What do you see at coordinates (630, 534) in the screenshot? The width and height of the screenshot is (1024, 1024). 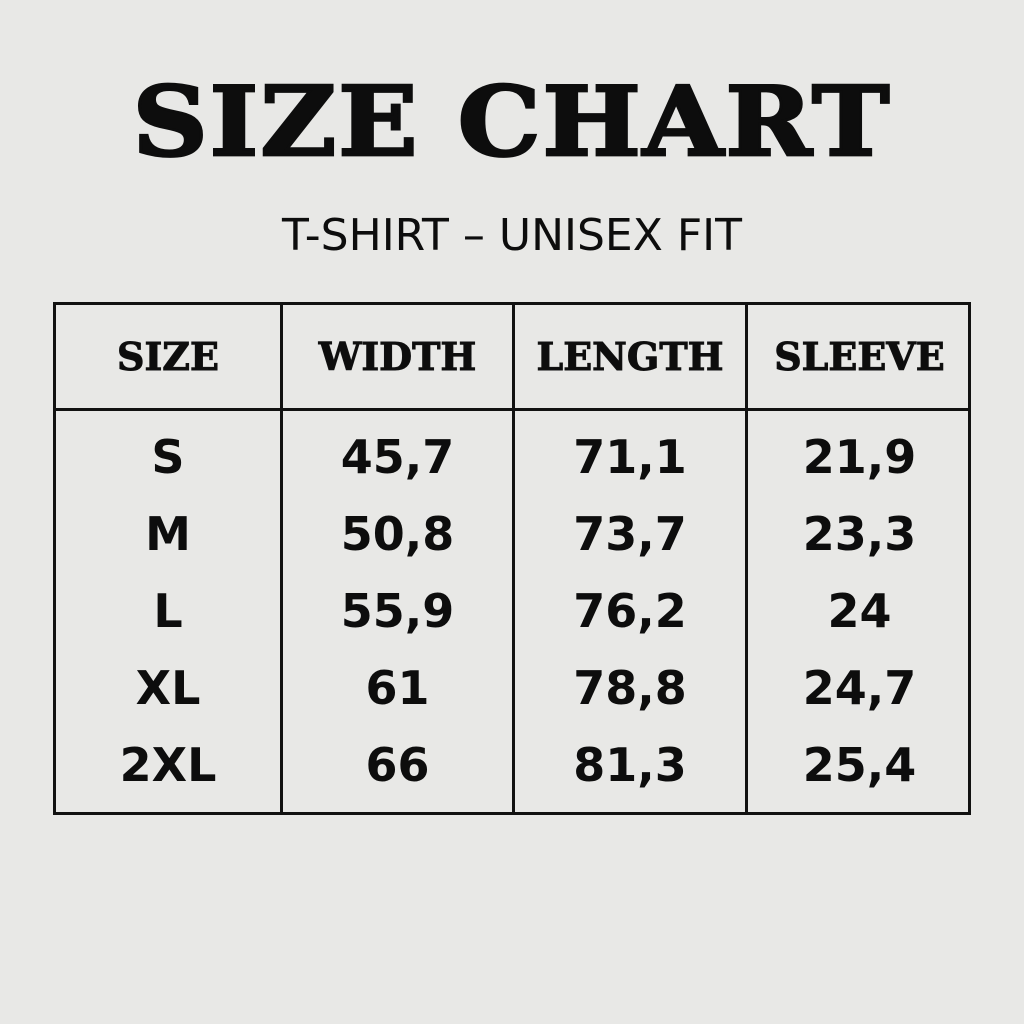 I see `table-cell: 73,7` at bounding box center [630, 534].